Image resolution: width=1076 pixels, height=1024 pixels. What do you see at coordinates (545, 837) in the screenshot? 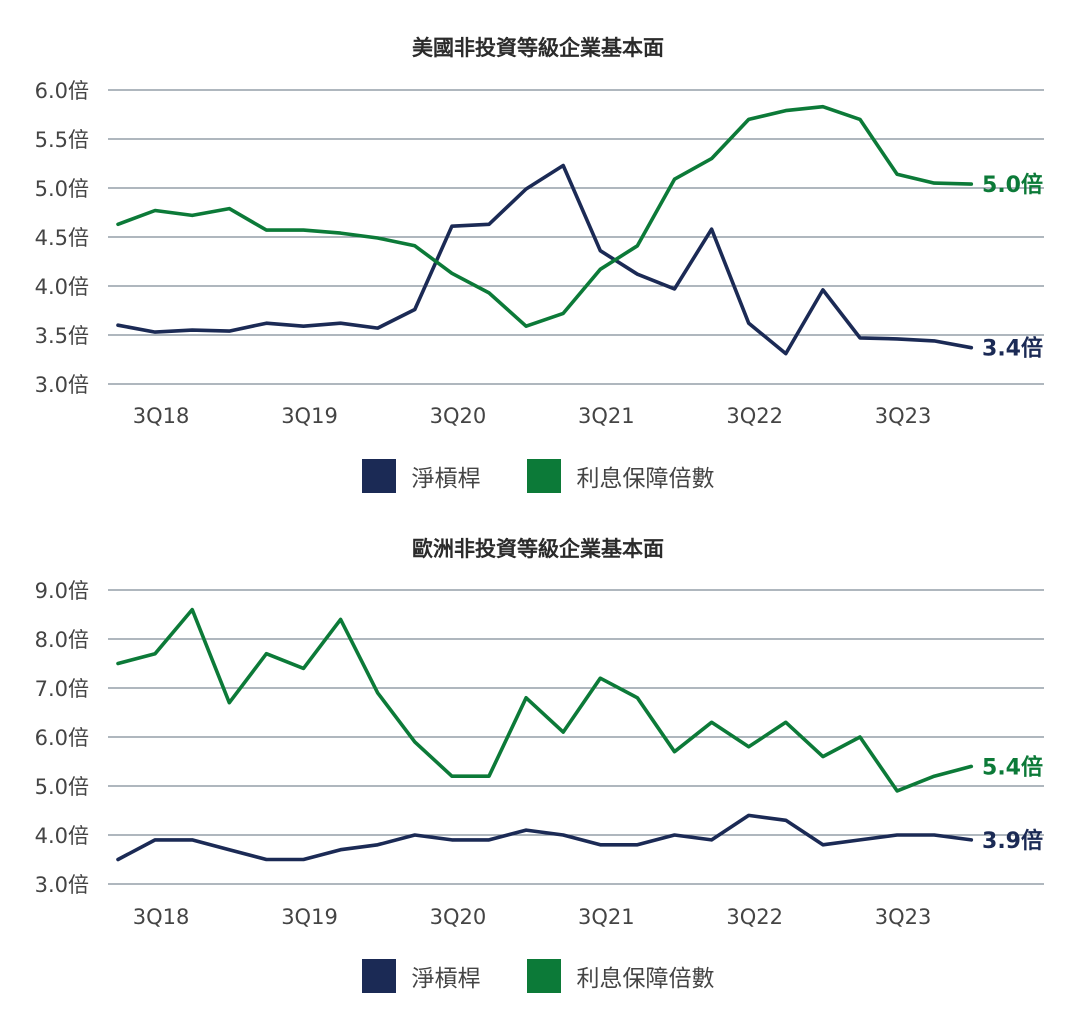
I see `leverage-line` at bounding box center [545, 837].